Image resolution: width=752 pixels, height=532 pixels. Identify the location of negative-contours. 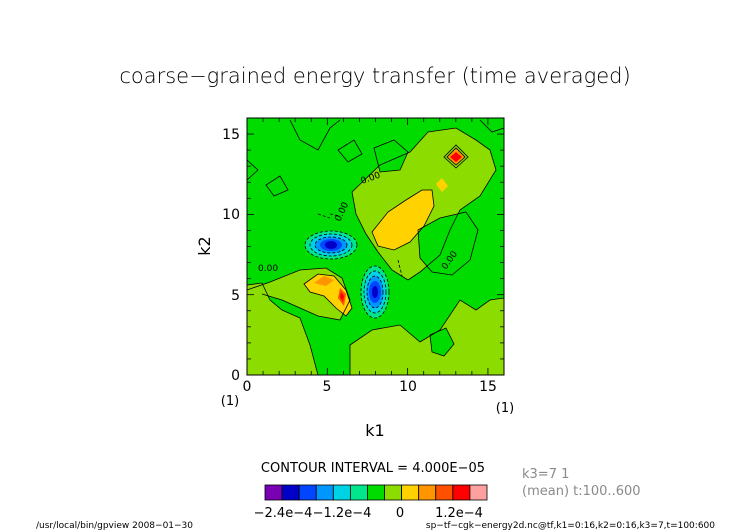
(353, 266).